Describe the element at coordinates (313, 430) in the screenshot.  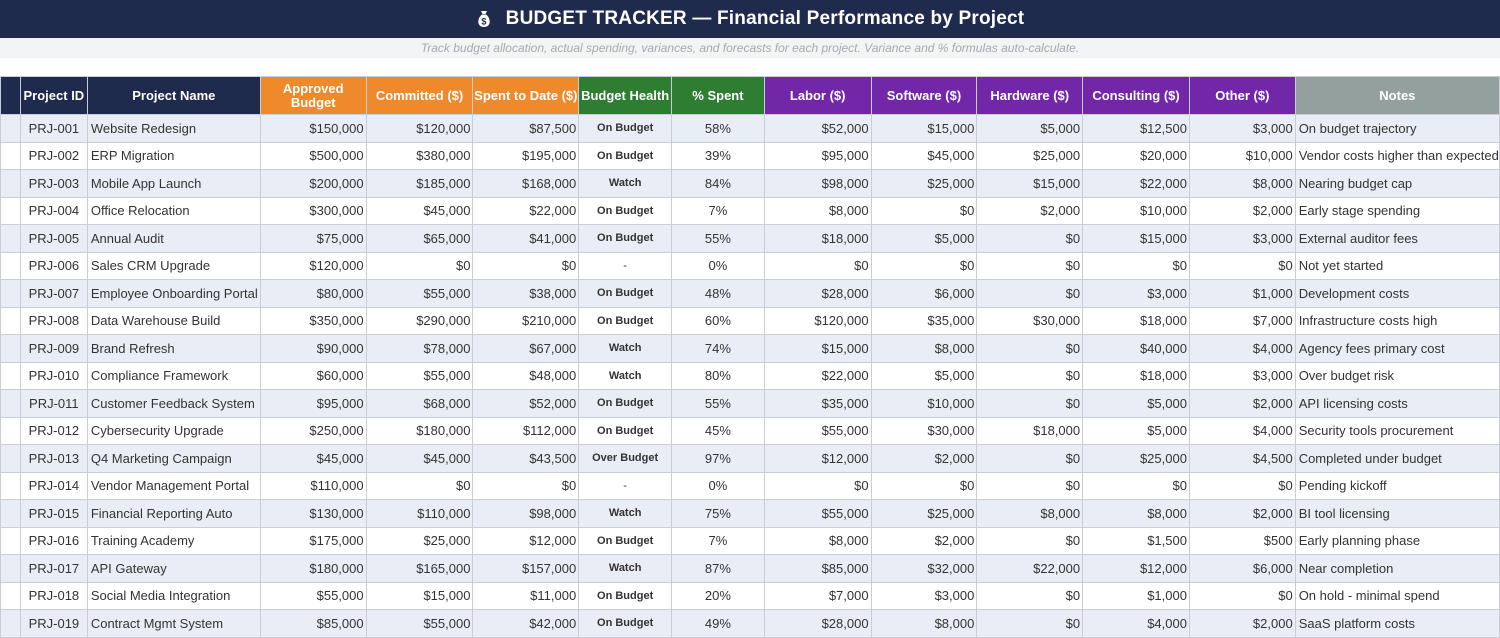
I see `cell-approved: $250,000` at that location.